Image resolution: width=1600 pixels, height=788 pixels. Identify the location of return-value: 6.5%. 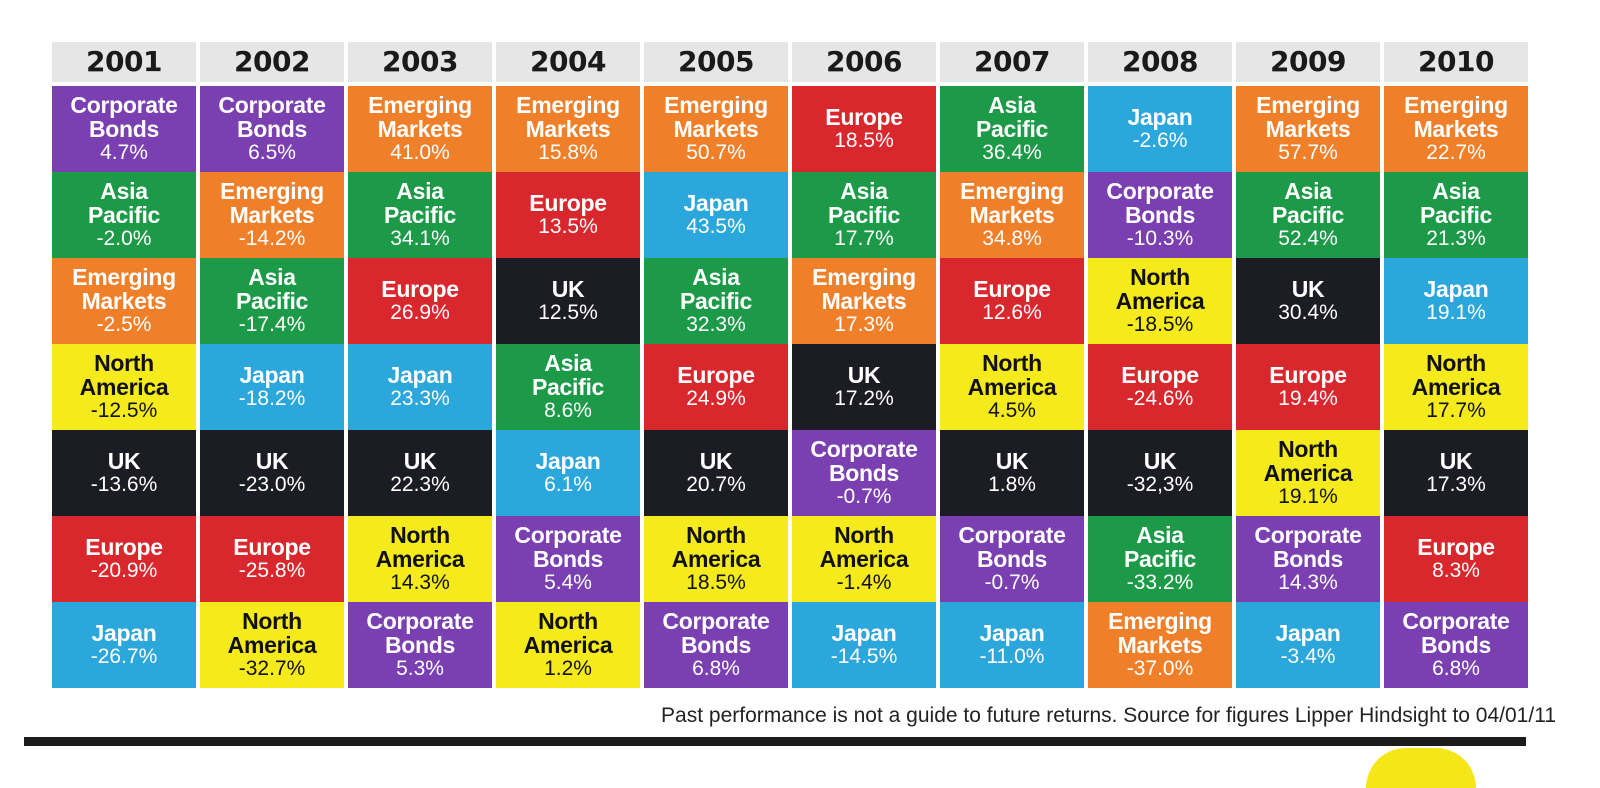
(272, 152).